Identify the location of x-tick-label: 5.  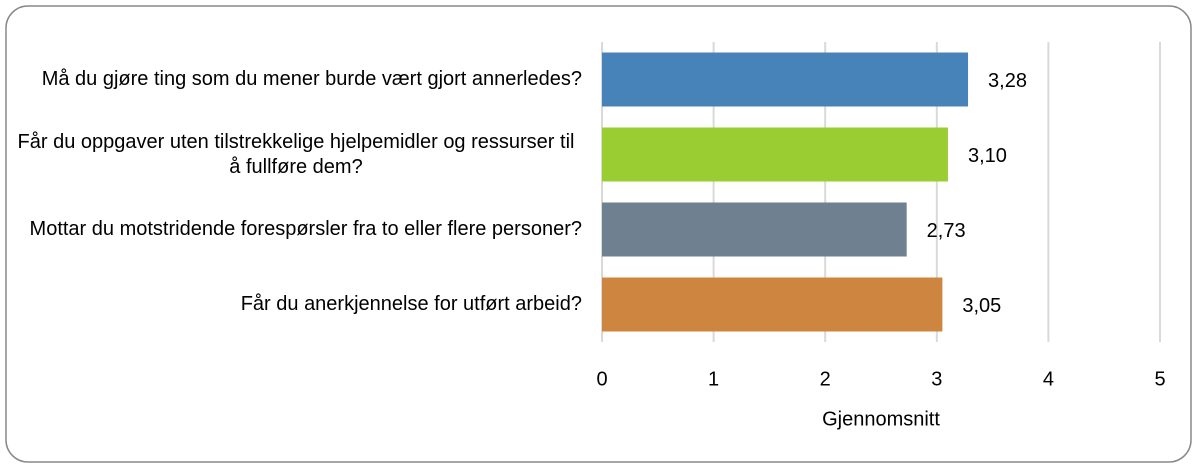
(1159, 379).